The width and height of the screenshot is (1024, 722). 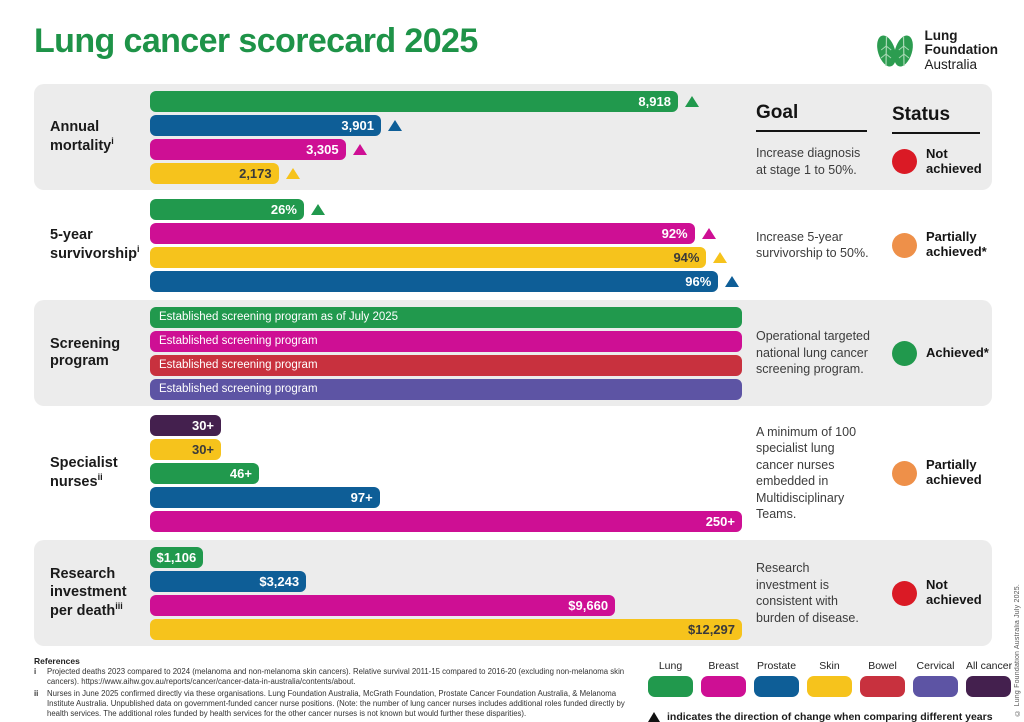 I want to click on bar-value-label: Established screening program, so click(x=238, y=365).